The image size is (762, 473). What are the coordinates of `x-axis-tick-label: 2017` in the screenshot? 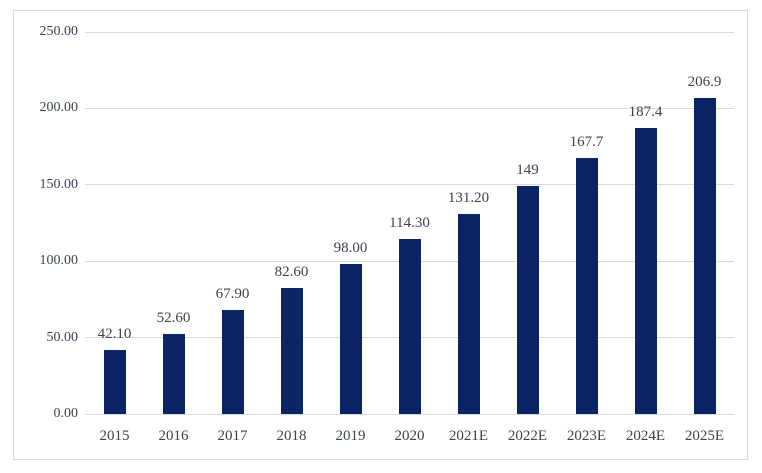 It's located at (232, 436).